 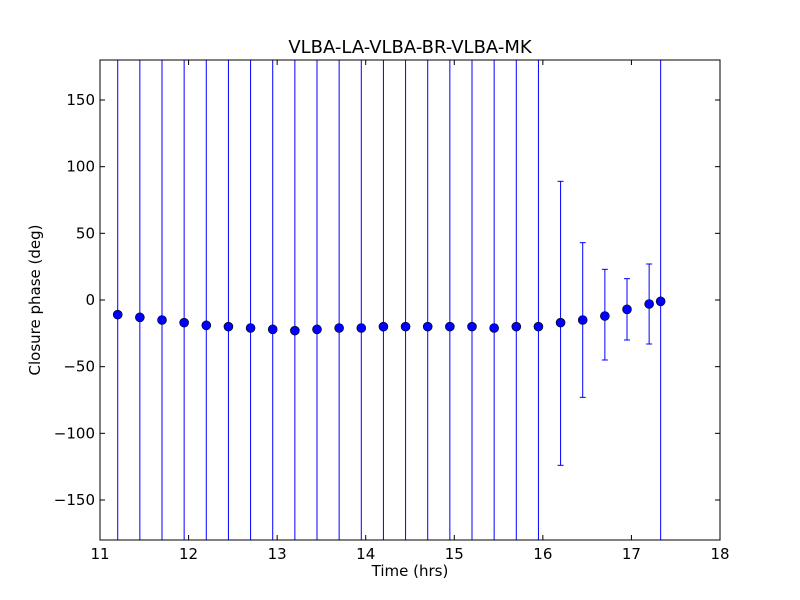 What do you see at coordinates (188, 554) in the screenshot?
I see `x-tick-label: 12` at bounding box center [188, 554].